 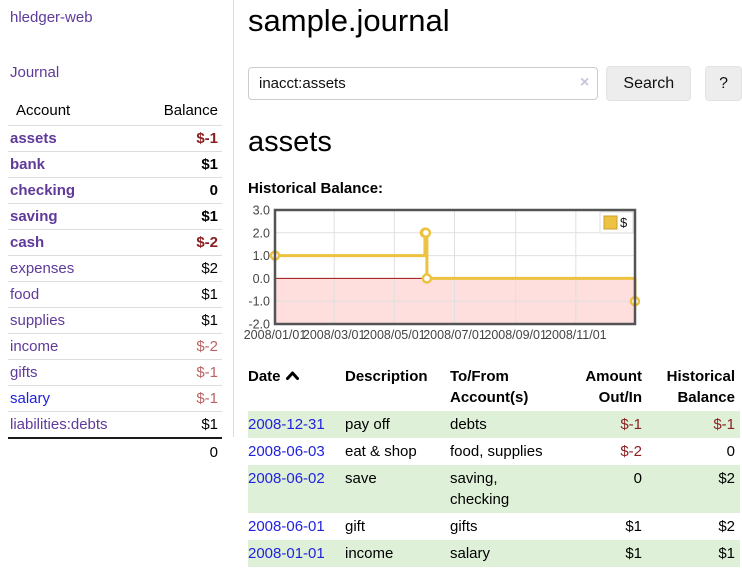 What do you see at coordinates (261, 211) in the screenshot?
I see `svg-text: 3.0` at bounding box center [261, 211].